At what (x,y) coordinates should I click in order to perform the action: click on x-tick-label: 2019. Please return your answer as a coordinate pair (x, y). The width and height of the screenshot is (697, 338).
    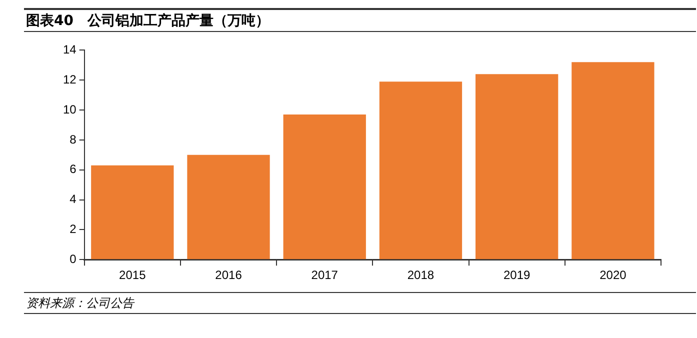
    Looking at the image, I should click on (517, 275).